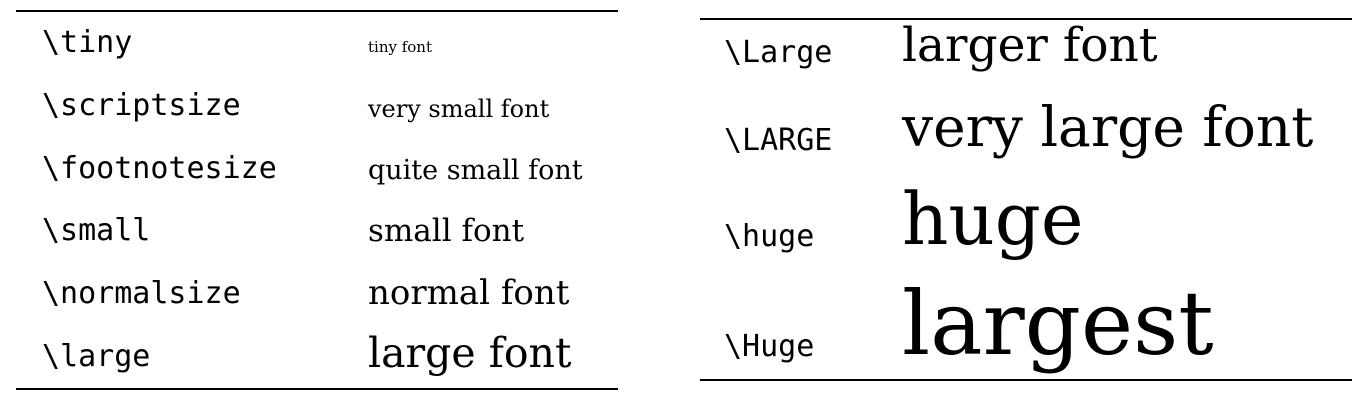 The image size is (1368, 400). What do you see at coordinates (993, 219) in the screenshot?
I see `sample-huge: huge` at bounding box center [993, 219].